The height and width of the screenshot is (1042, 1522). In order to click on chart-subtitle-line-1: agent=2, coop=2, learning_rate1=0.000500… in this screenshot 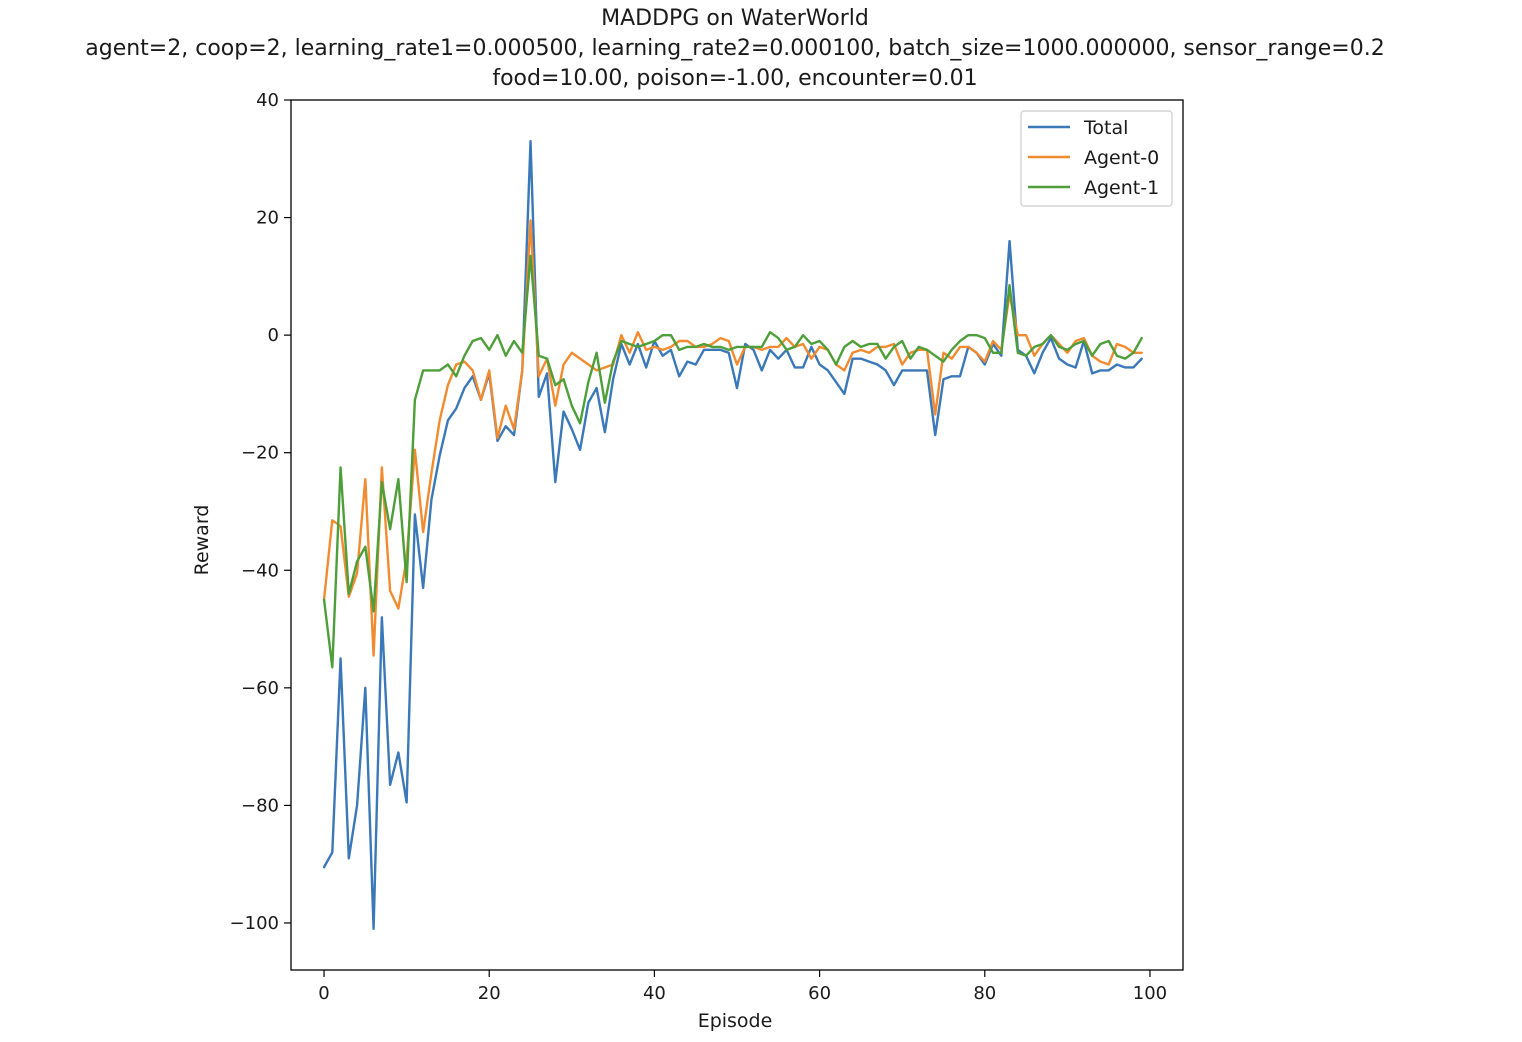, I will do `click(735, 48)`.